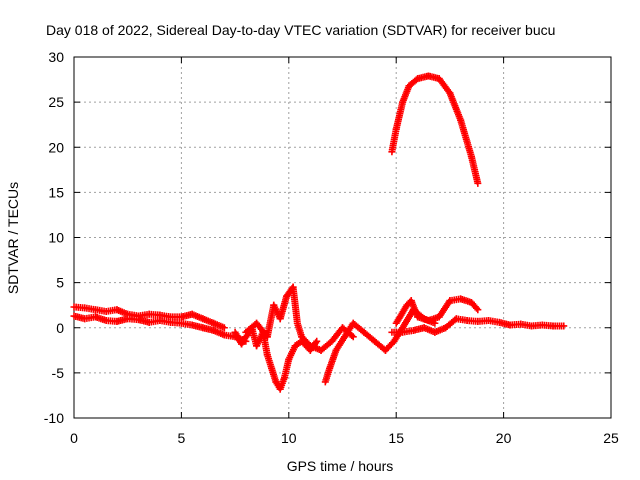 Image resolution: width=640 pixels, height=480 pixels. What do you see at coordinates (56, 192) in the screenshot?
I see `y-tick-label: 15` at bounding box center [56, 192].